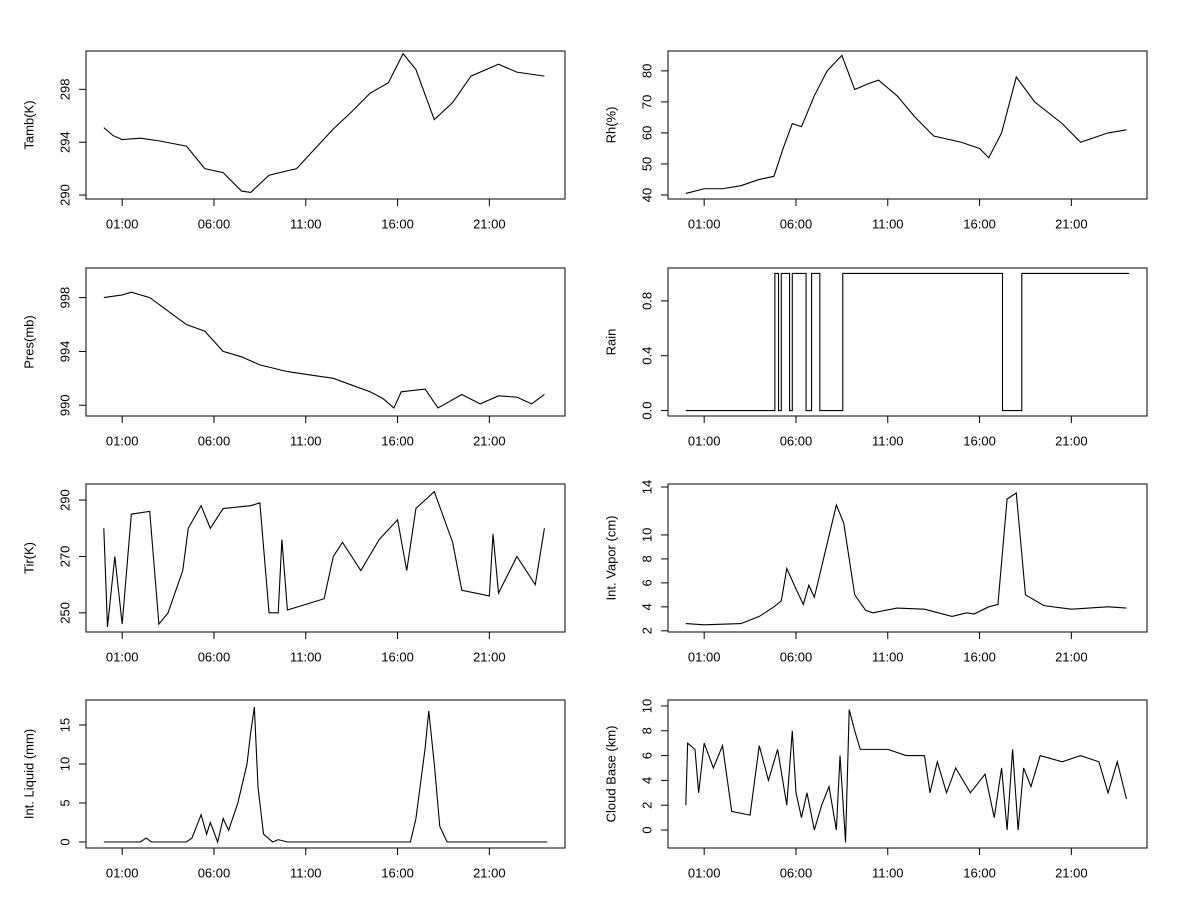 The width and height of the screenshot is (1200, 900). Describe the element at coordinates (64, 298) in the screenshot. I see `y-tick-label: 998` at that location.